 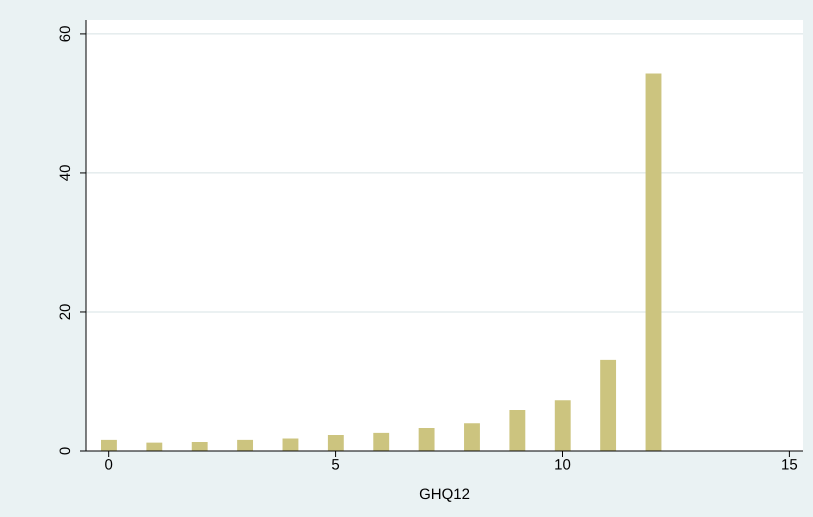 I want to click on x-axis-title: GHQ12, so click(x=444, y=494).